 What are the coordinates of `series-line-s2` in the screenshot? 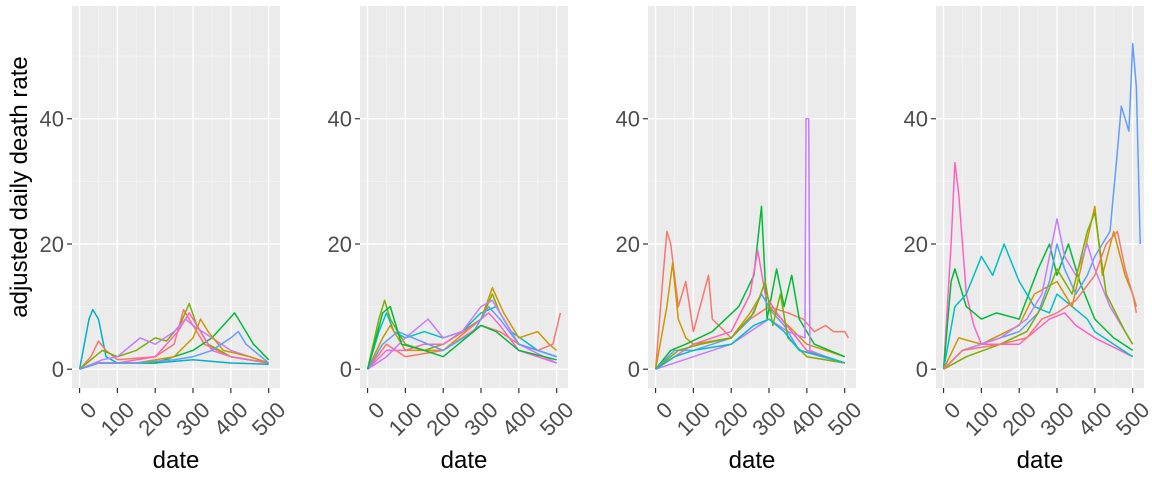 It's located at (1038, 306).